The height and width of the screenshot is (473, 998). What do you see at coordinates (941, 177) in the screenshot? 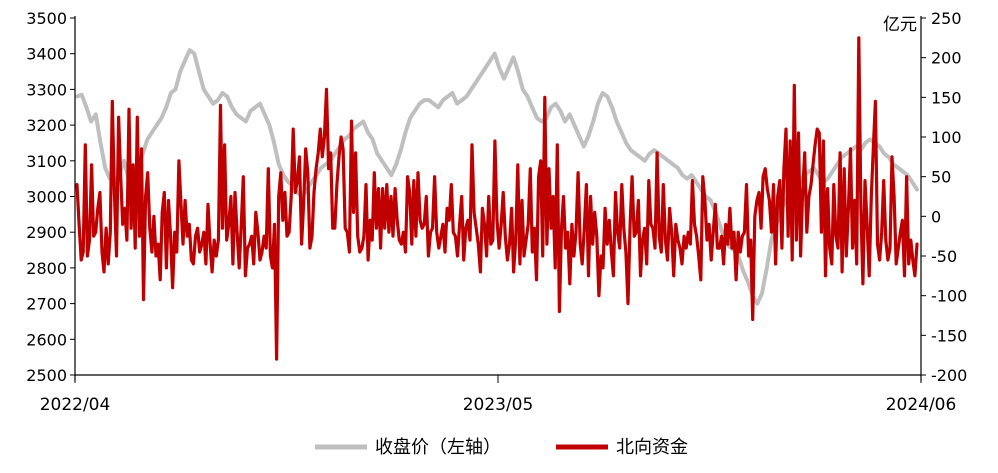
I see `right-axis-tick-label: 50` at bounding box center [941, 177].